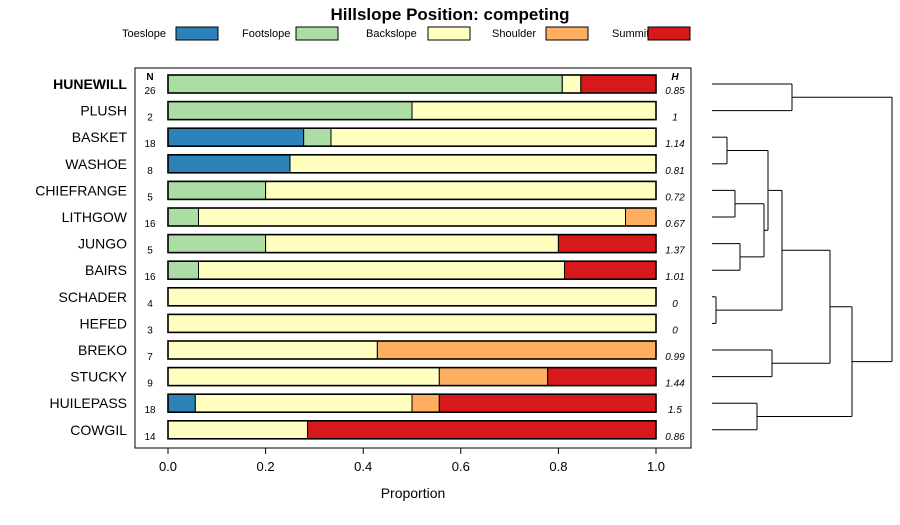 The height and width of the screenshot is (525, 900). What do you see at coordinates (618, 84) in the screenshot?
I see `bar-segment-hunewill-summit` at bounding box center [618, 84].